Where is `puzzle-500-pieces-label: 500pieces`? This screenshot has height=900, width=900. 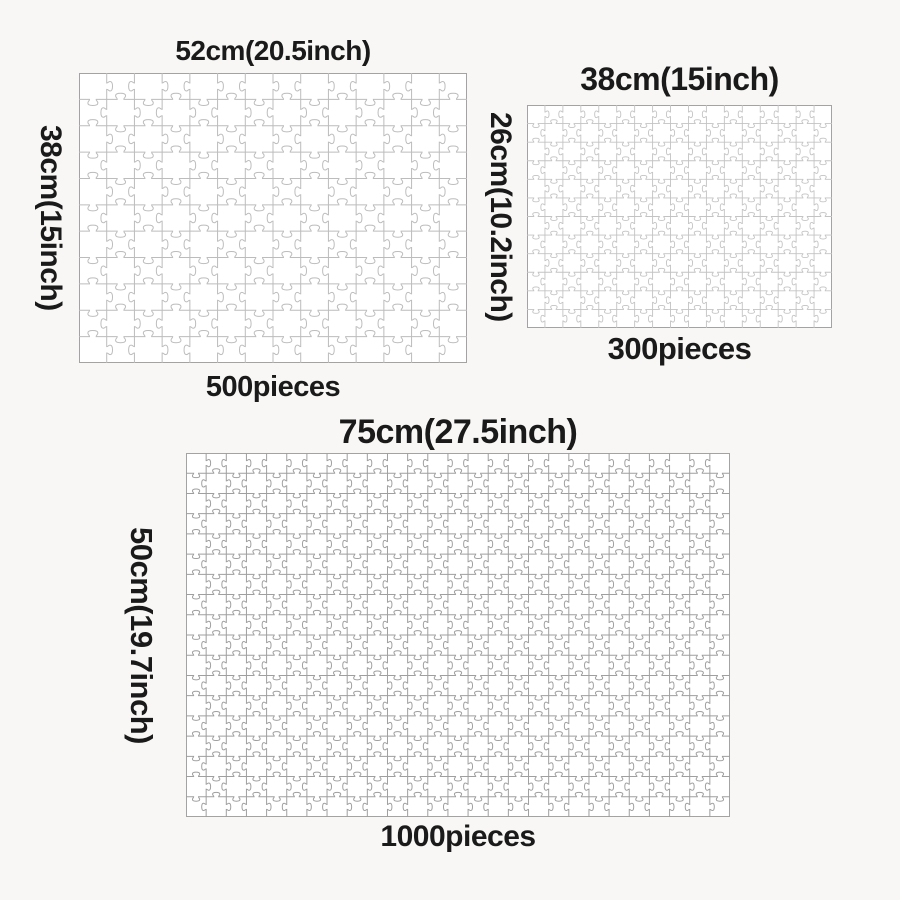 puzzle-500-pieces-label: 500pieces is located at coordinates (273, 387).